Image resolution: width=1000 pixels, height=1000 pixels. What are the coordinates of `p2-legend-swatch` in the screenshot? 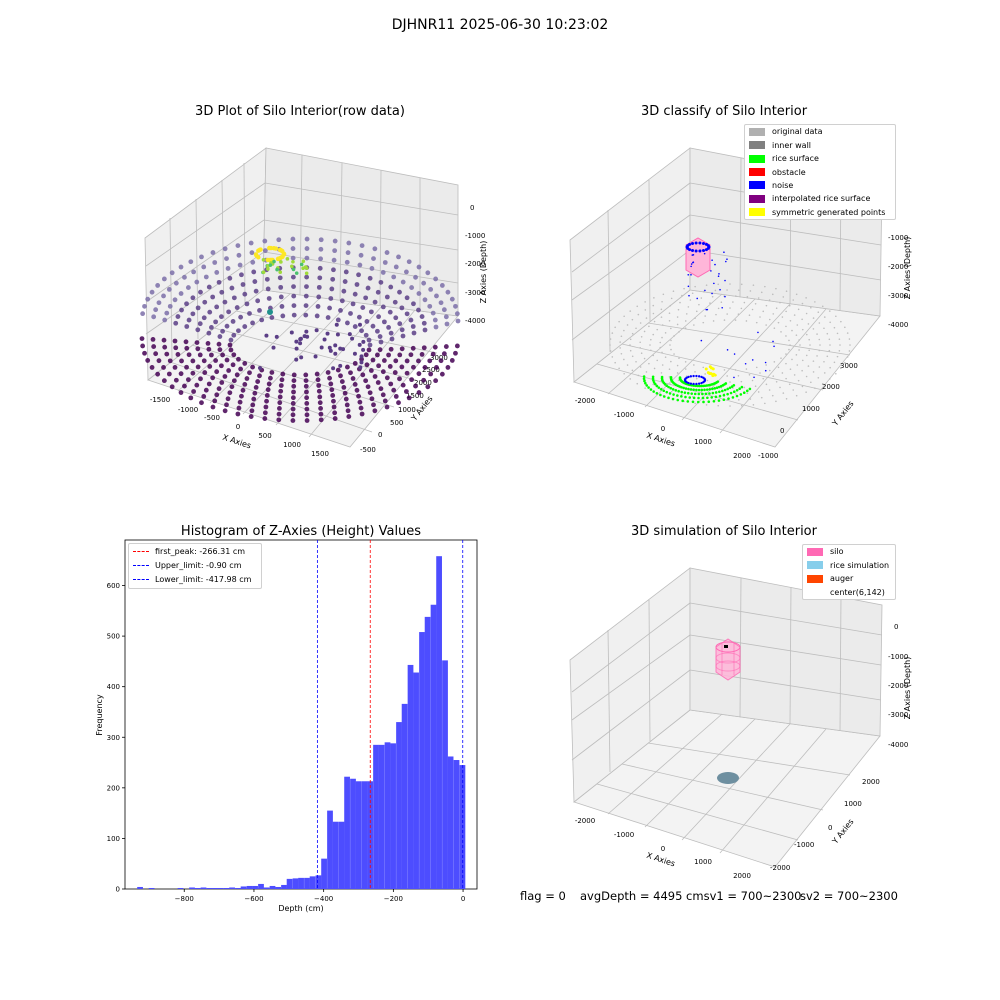 It's located at (757, 158).